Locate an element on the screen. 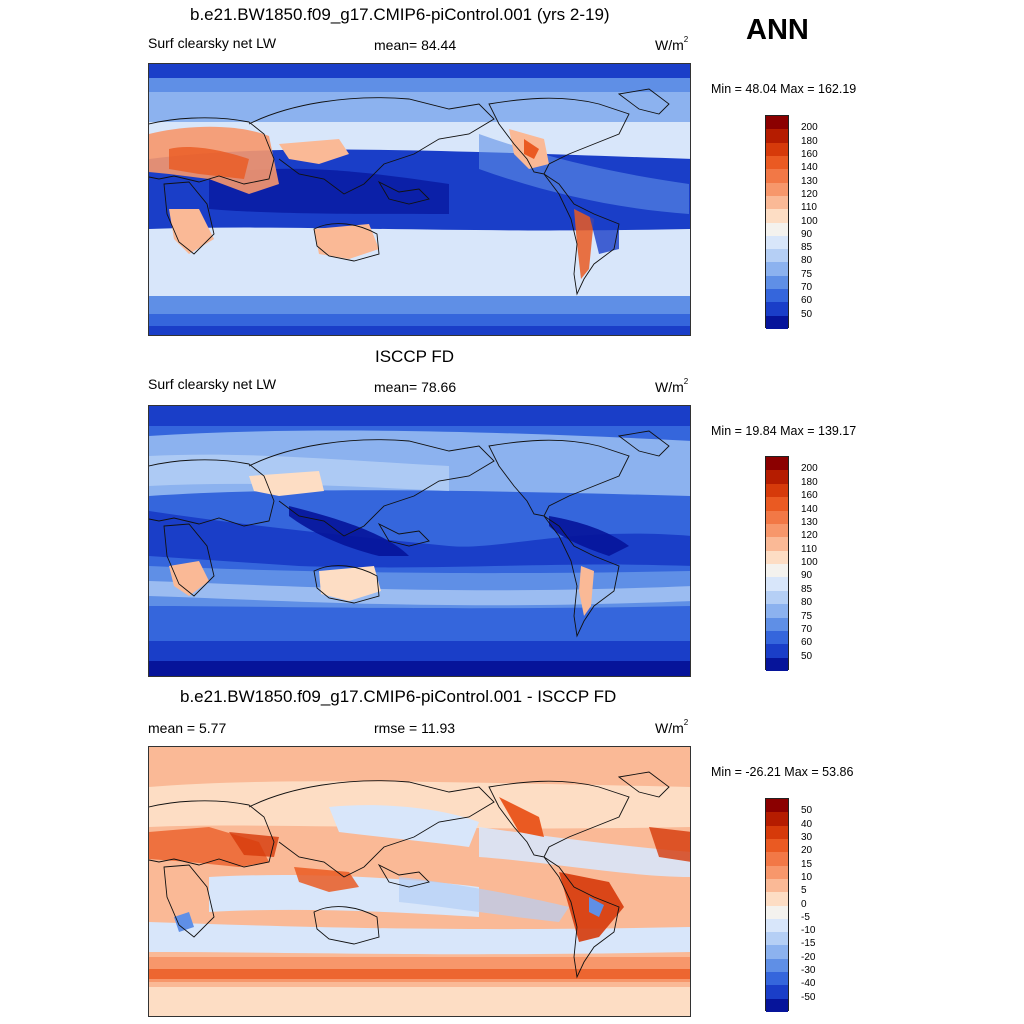 The height and width of the screenshot is (1024, 1024). colorbar-tick-label: 10 is located at coordinates (807, 877).